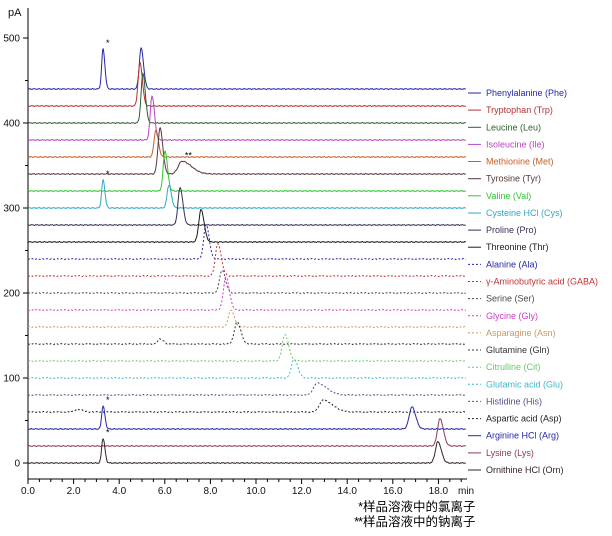 The height and width of the screenshot is (536, 612). Describe the element at coordinates (511, 230) in the screenshot. I see `legend-label-proline-pro: Proline (Pro)` at that location.